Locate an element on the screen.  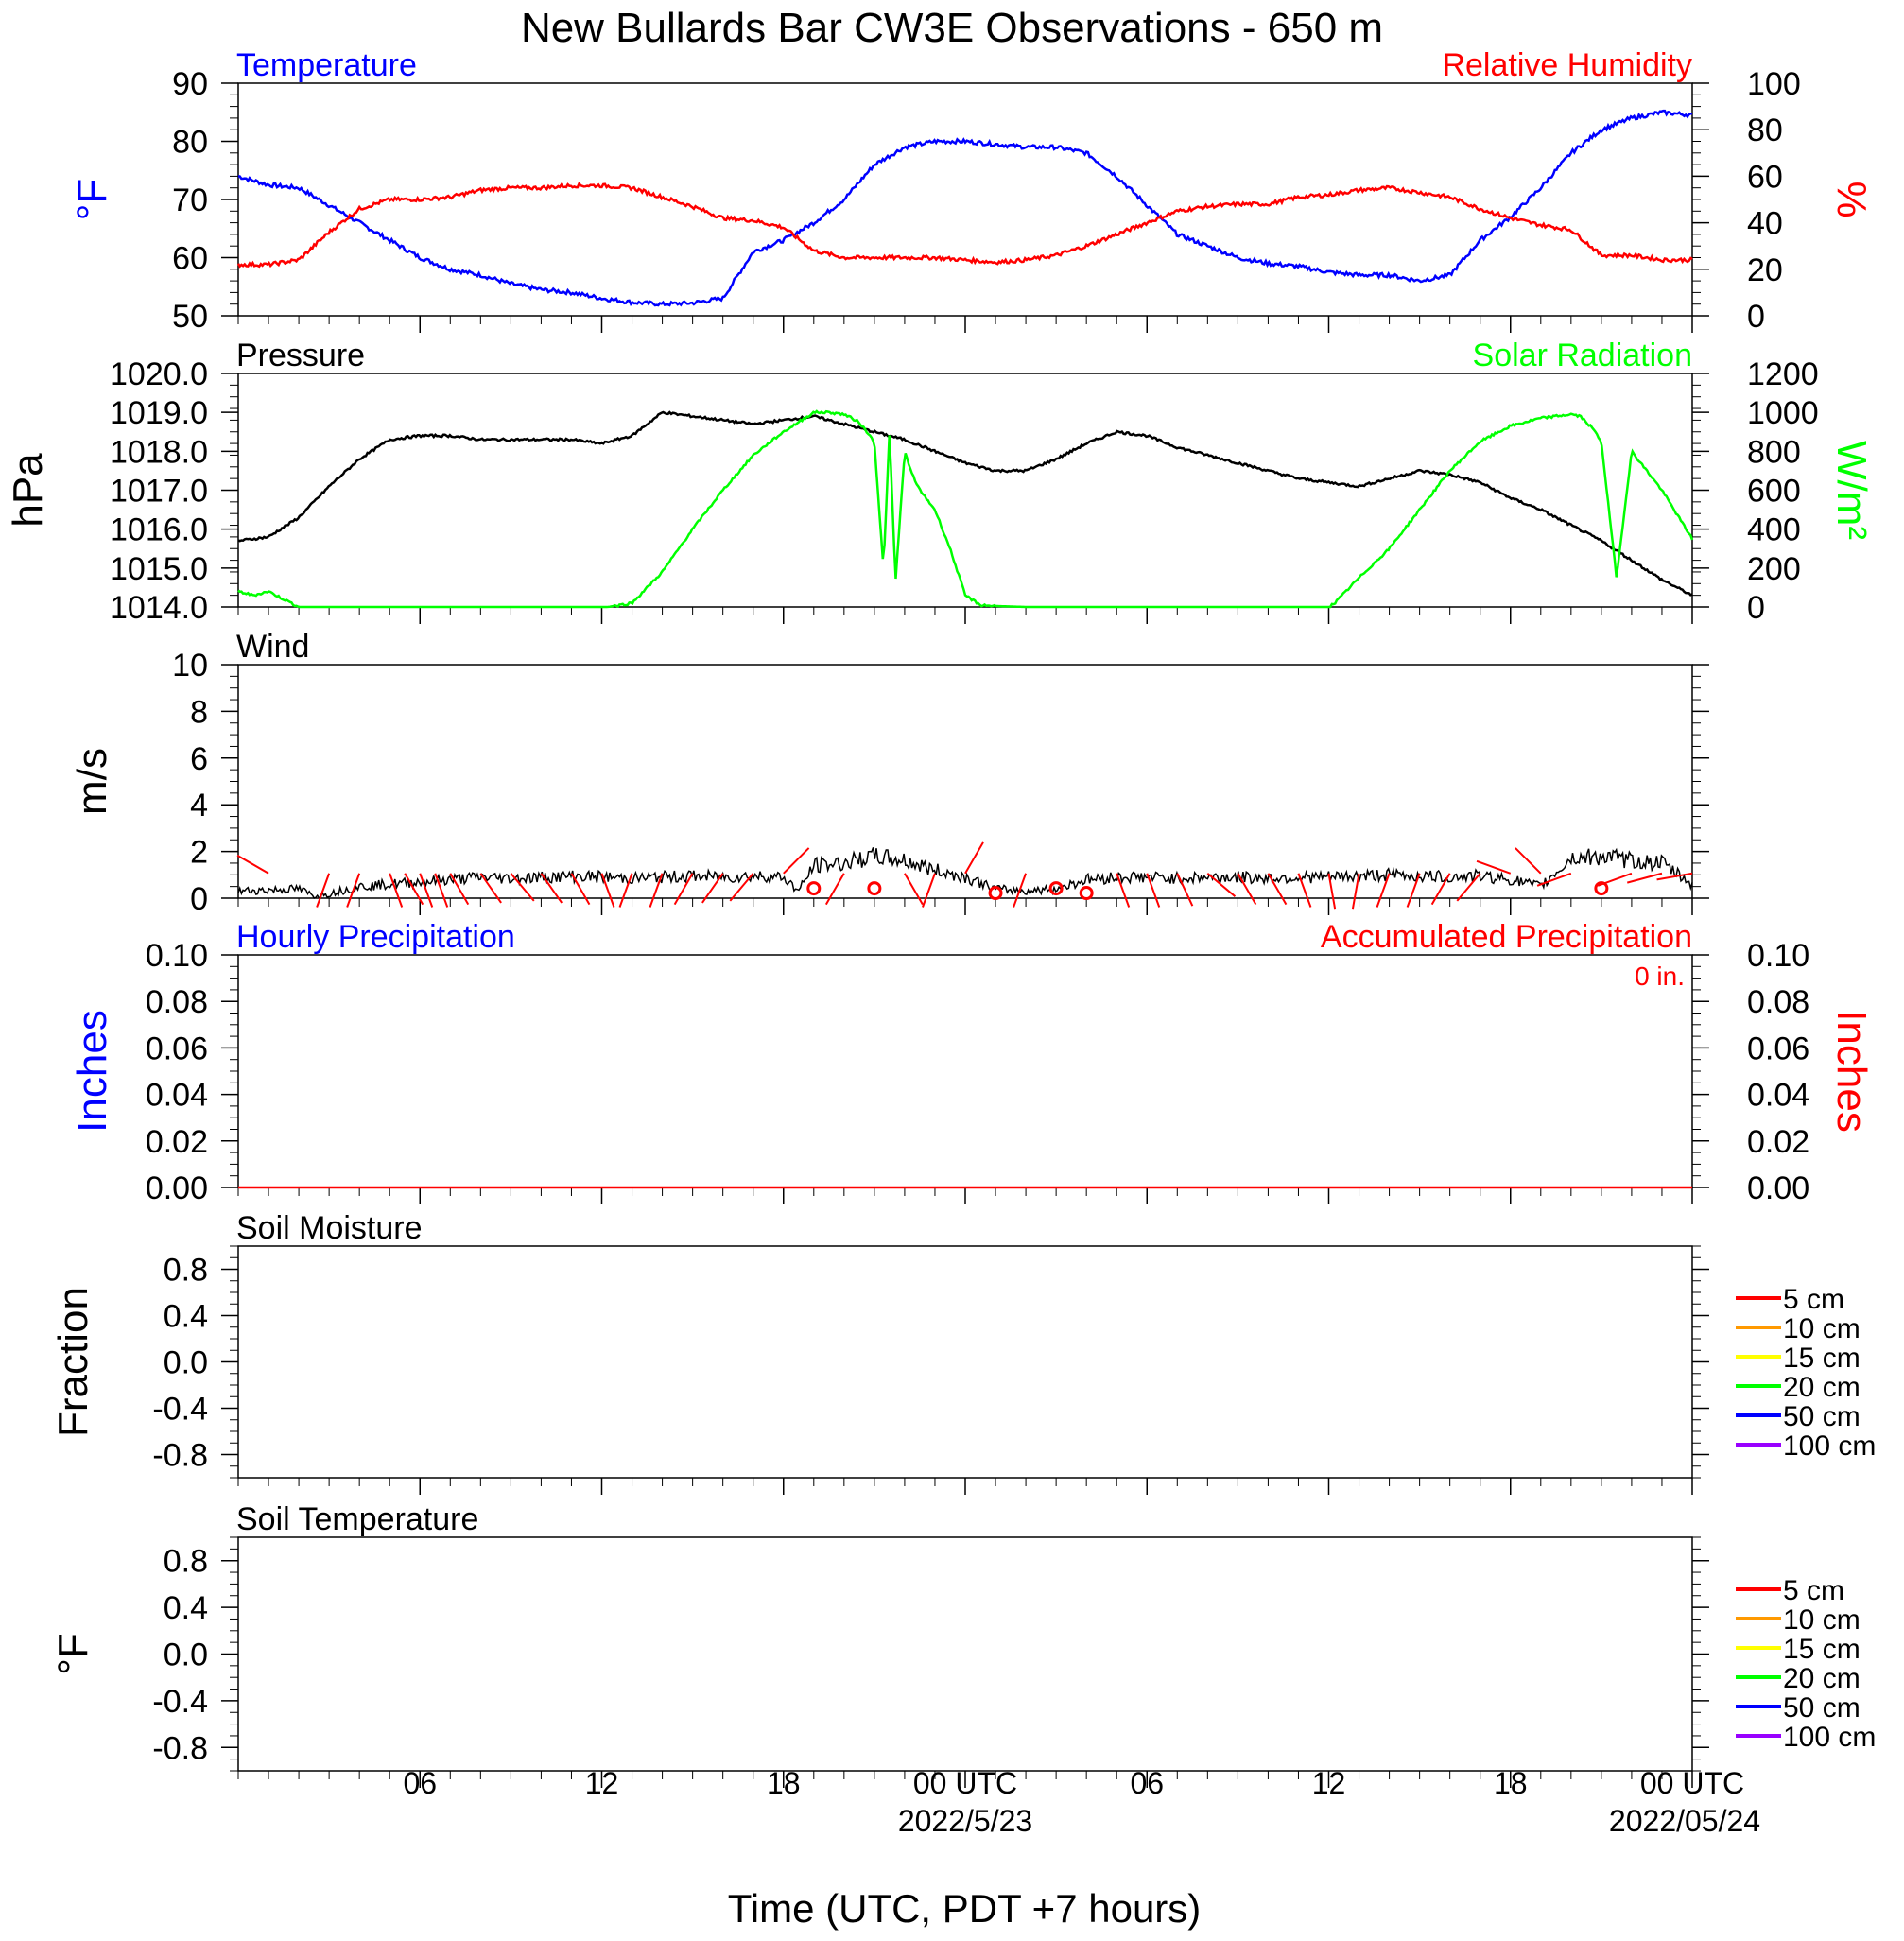
left-tick-label: 8 is located at coordinates (199, 712).